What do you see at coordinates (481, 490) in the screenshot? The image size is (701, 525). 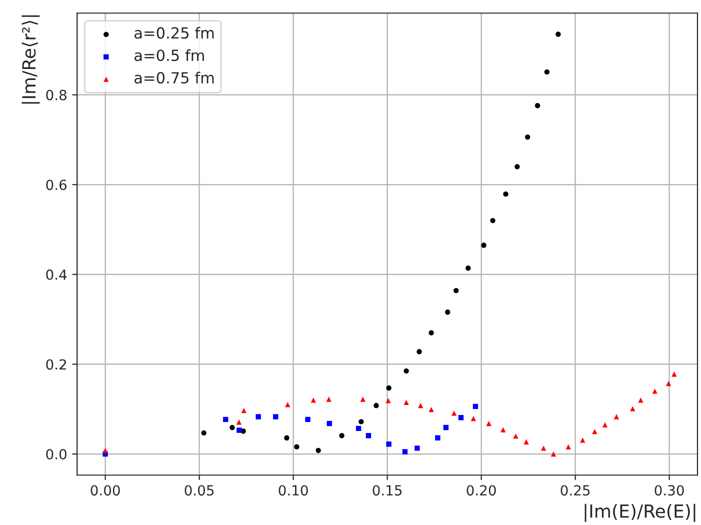 I see `x-tick-label: 0.20` at bounding box center [481, 490].